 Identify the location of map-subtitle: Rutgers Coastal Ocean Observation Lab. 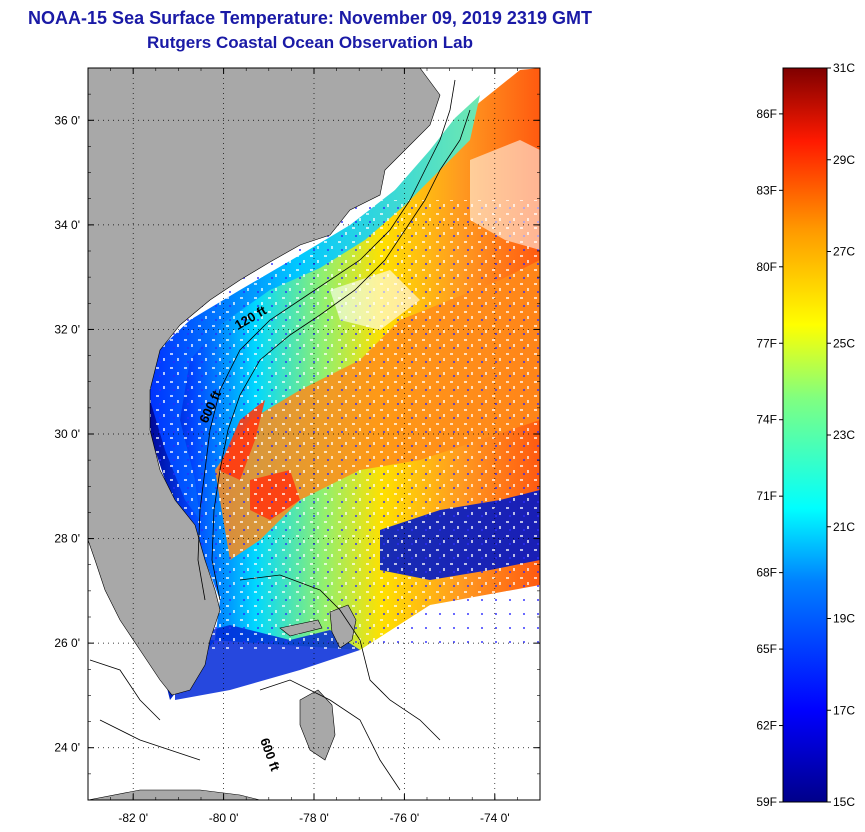
(310, 42).